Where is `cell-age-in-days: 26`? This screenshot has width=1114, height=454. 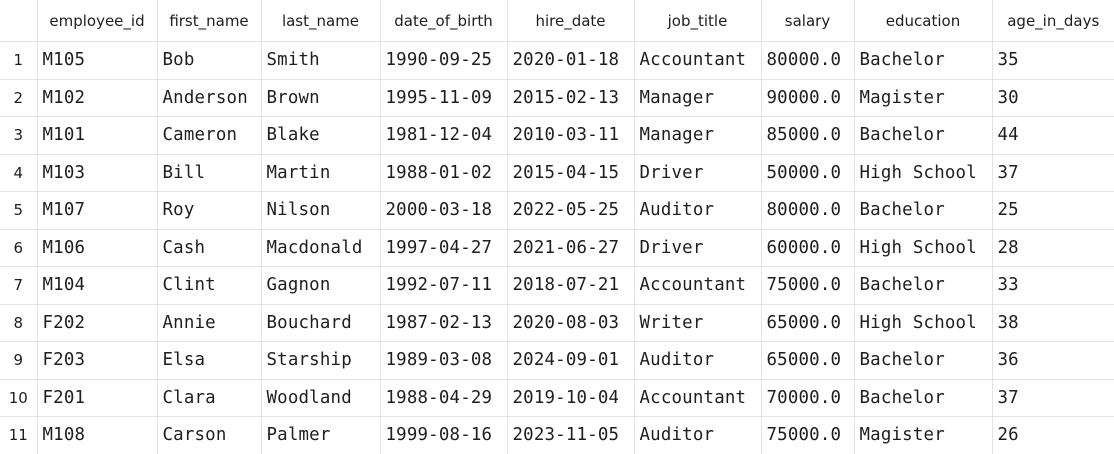
cell-age-in-days: 26 is located at coordinates (1008, 435).